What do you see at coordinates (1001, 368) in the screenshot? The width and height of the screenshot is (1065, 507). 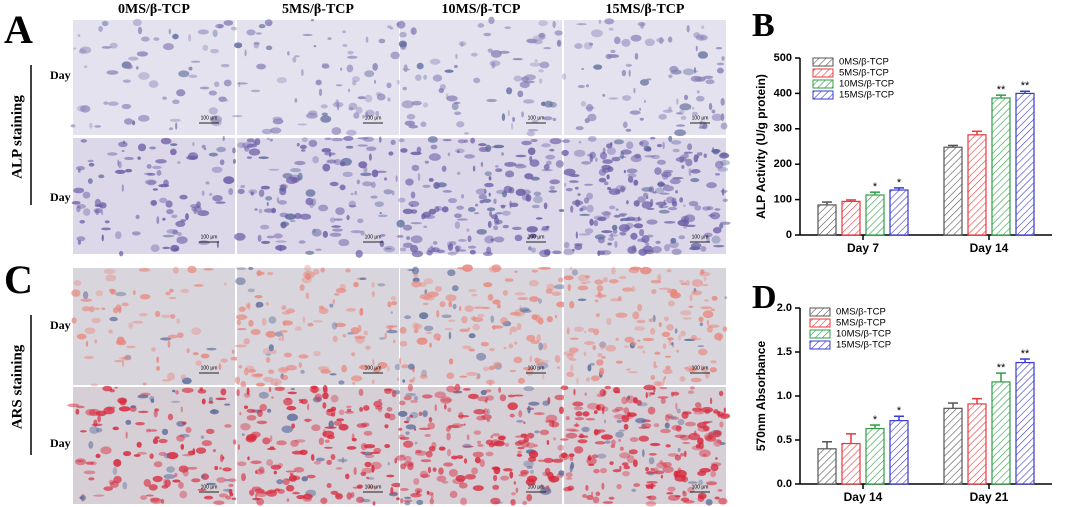 I see `significance-label: **` at bounding box center [1001, 368].